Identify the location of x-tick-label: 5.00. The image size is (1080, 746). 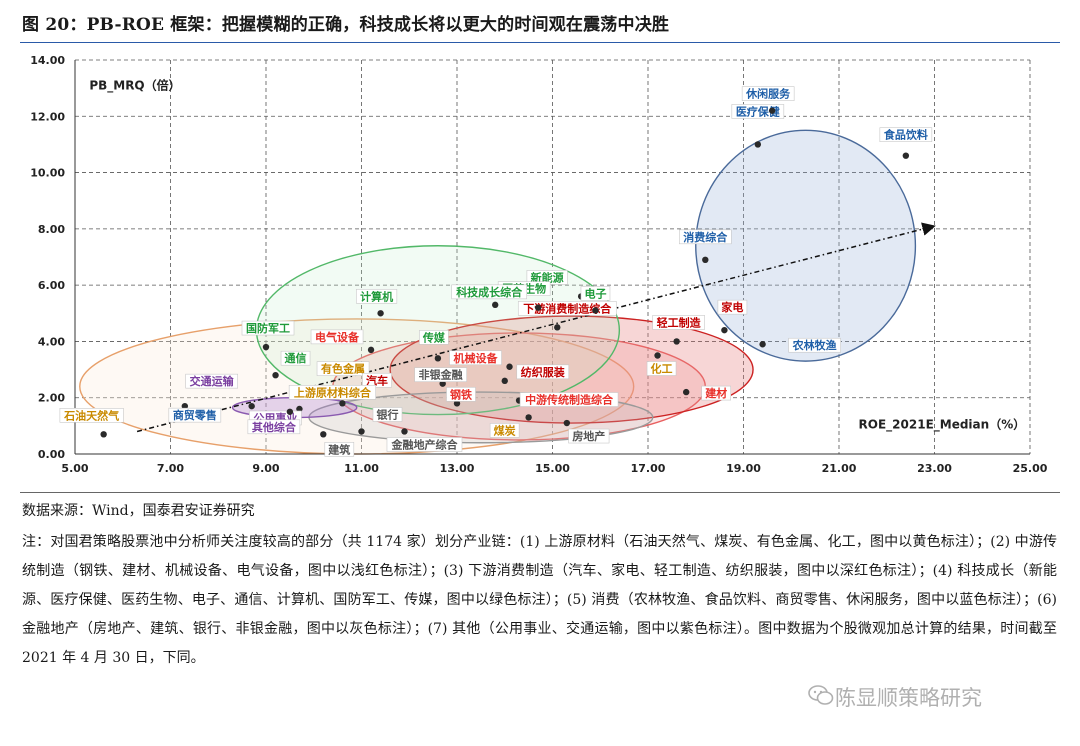
(74, 468).